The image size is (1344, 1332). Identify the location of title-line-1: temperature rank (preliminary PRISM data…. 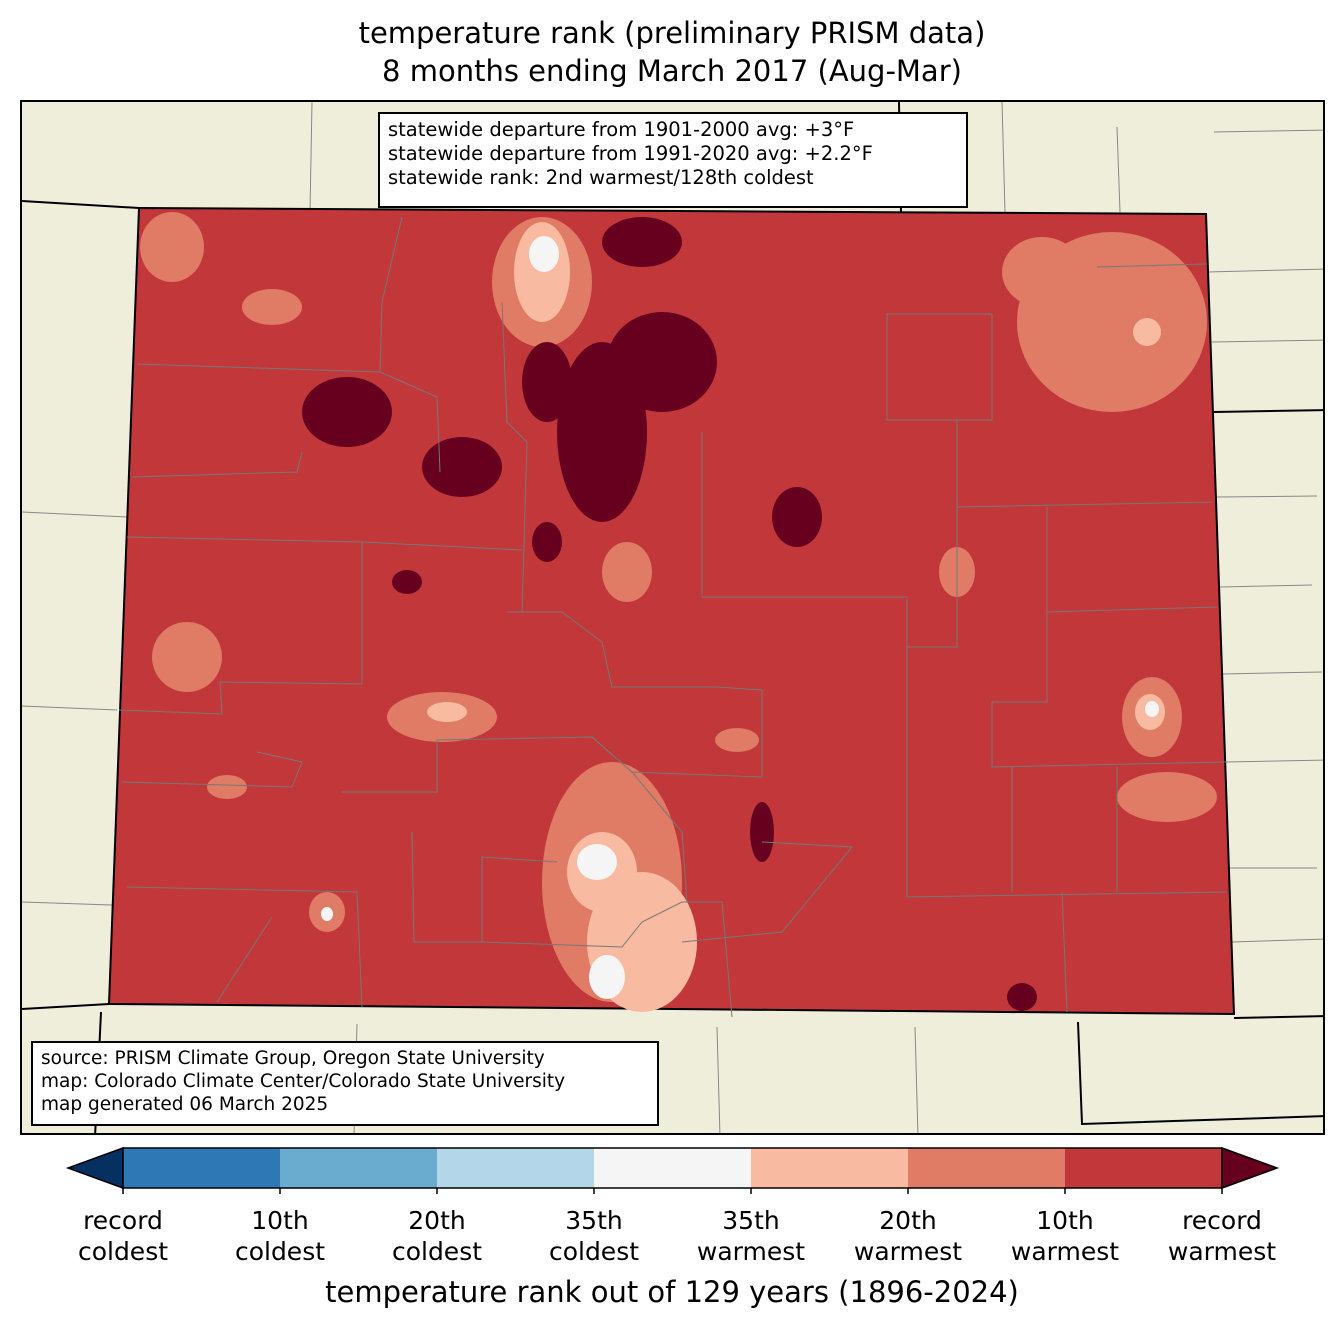
(672, 33).